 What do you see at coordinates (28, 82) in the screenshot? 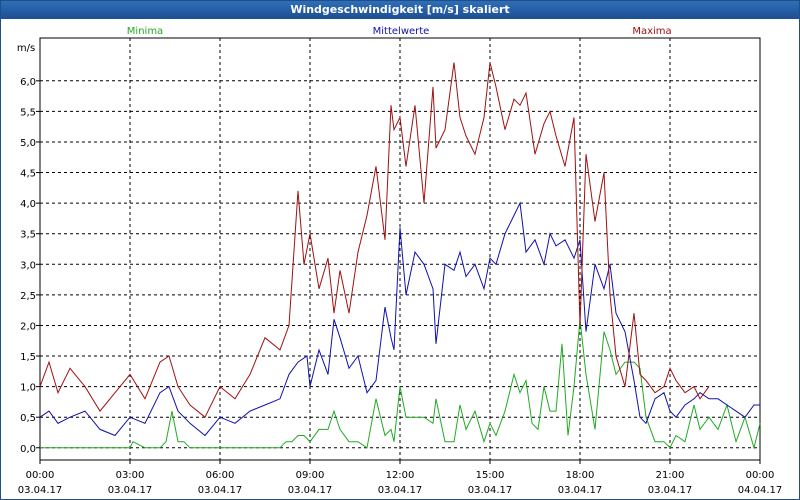
I see `y-tick-label: 6,0` at bounding box center [28, 82].